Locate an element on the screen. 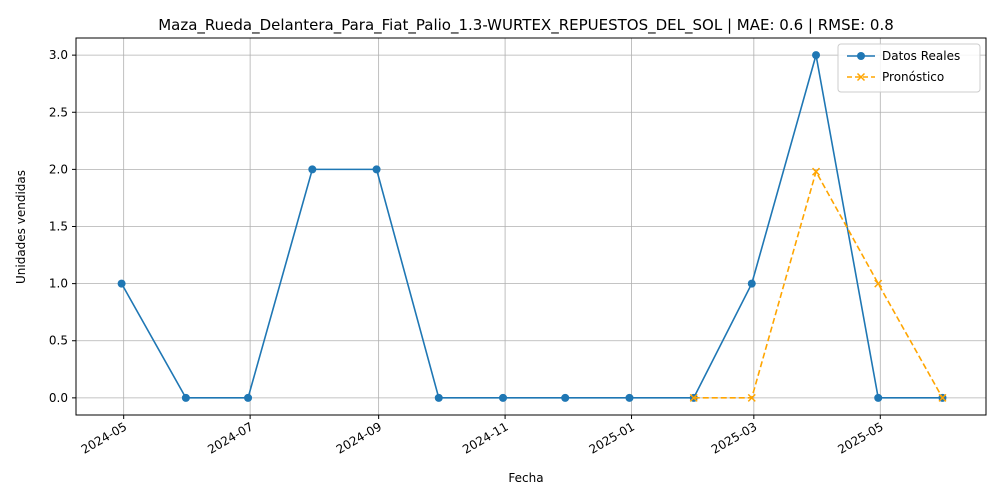 The image size is (1000, 500). y-tick-label: 3.0 is located at coordinates (58, 55).